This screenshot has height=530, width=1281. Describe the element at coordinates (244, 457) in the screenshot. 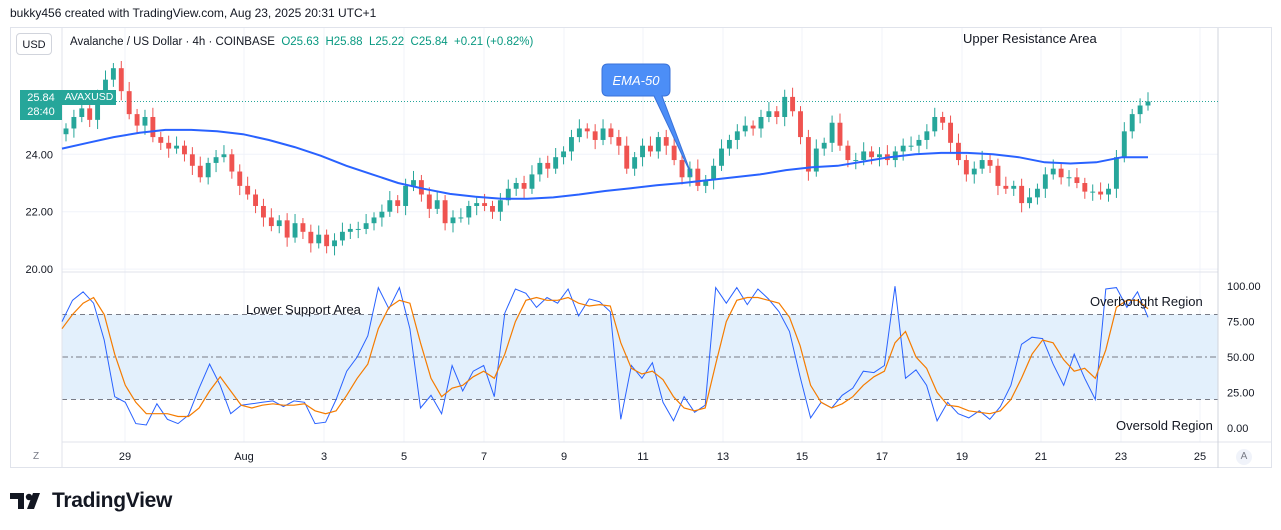

I see `time-tick-label: Aug` at that location.